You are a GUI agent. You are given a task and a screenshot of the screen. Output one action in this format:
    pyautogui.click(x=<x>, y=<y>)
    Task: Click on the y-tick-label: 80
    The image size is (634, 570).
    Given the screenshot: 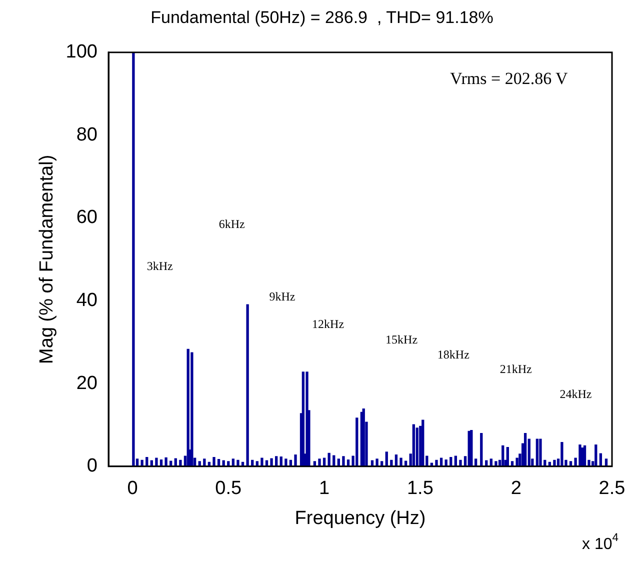 What is the action you would take?
    pyautogui.click(x=87, y=135)
    